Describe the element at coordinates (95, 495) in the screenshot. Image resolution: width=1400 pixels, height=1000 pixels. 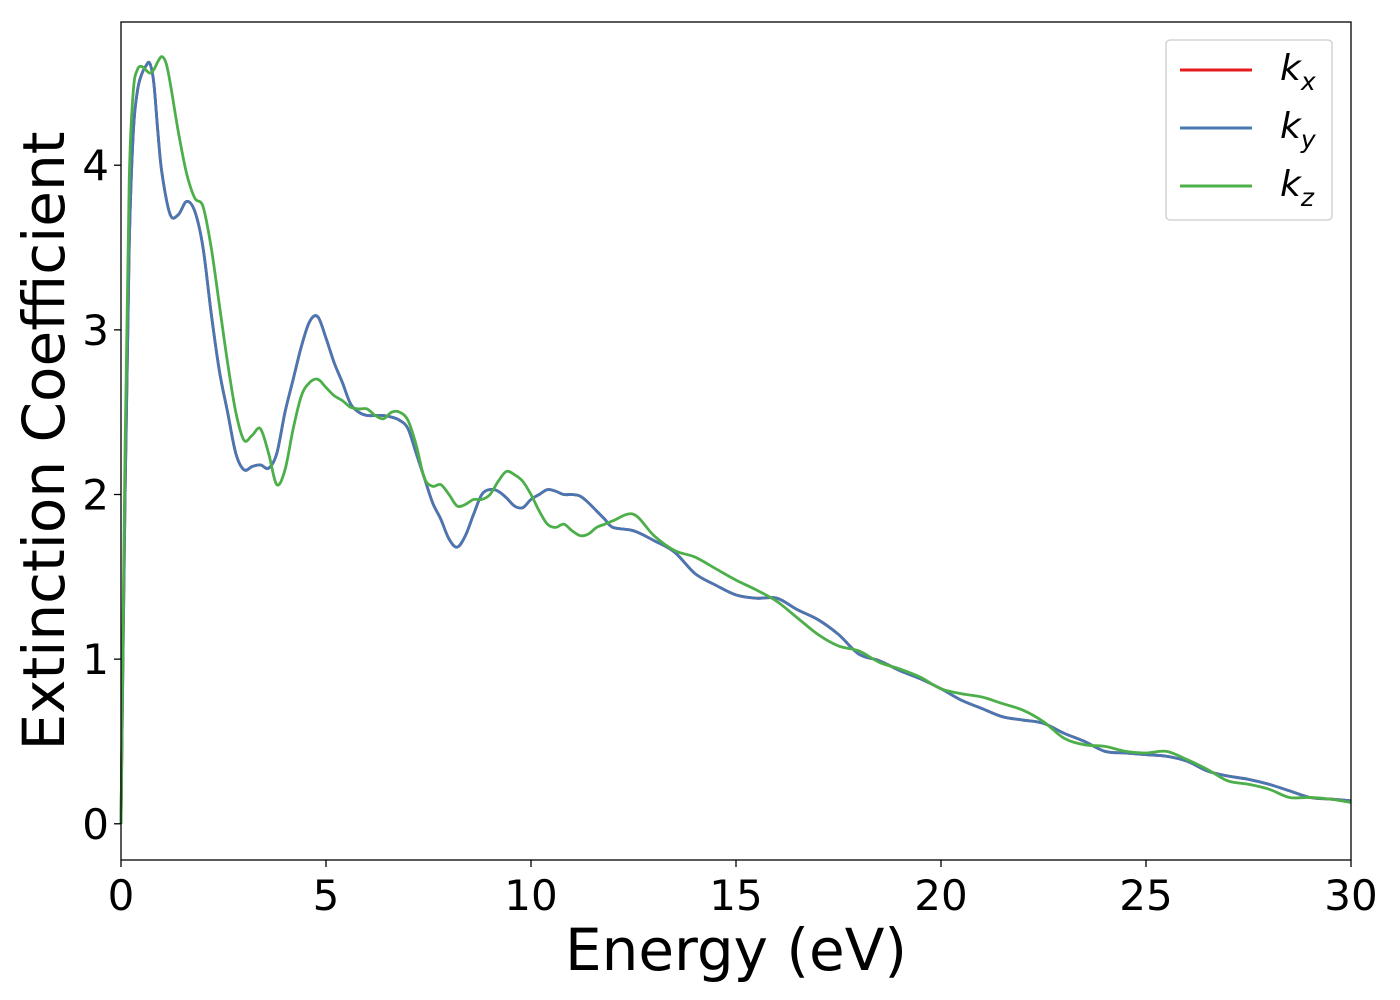
I see `y-tick-label: 2` at that location.